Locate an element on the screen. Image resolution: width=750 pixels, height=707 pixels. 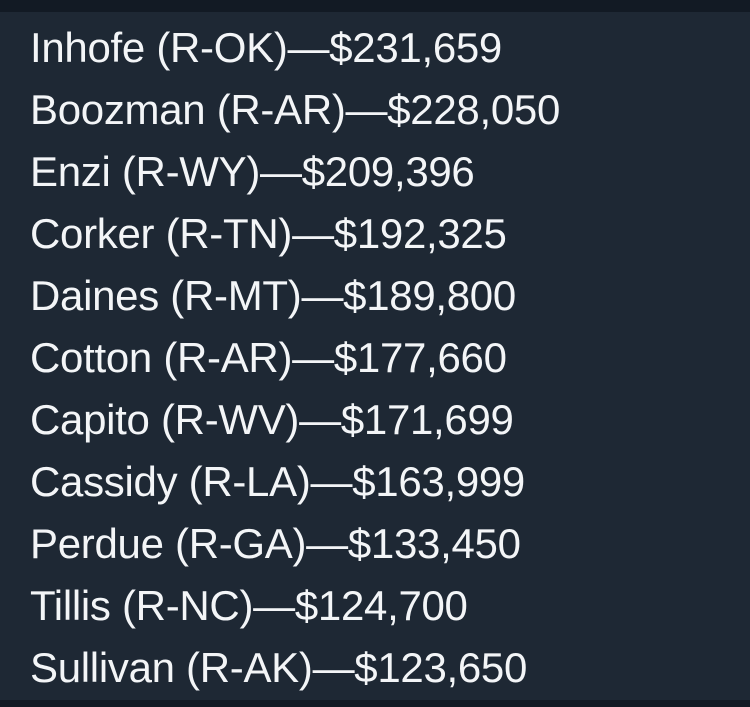
list-item: Perdue (R-GA)—$133,450 is located at coordinates (275, 543).